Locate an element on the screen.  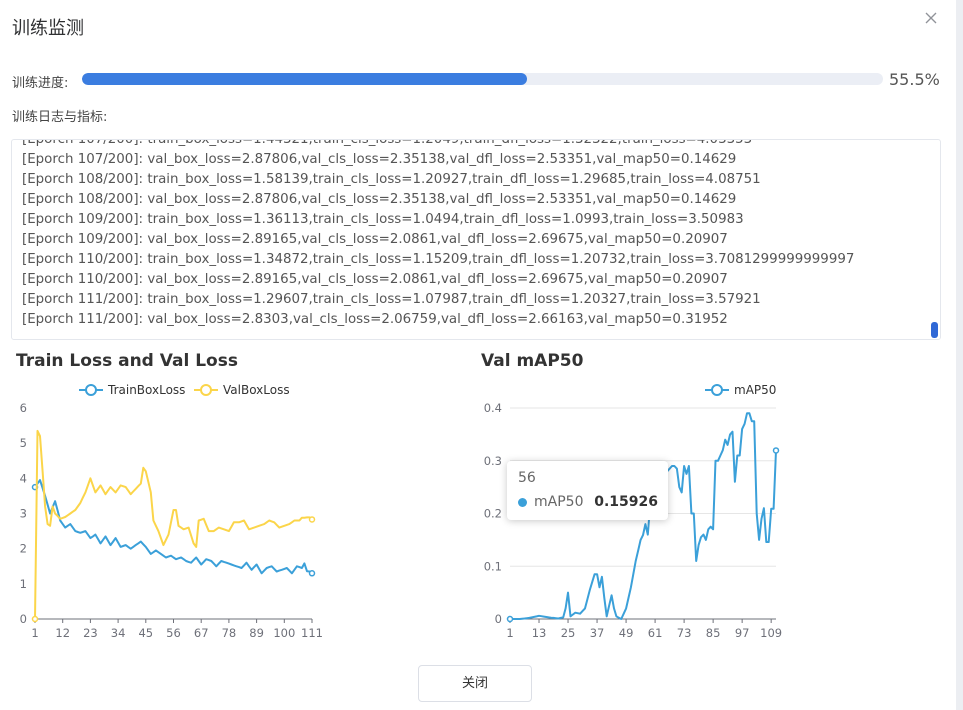
legend-label: mAP50 is located at coordinates (755, 390).